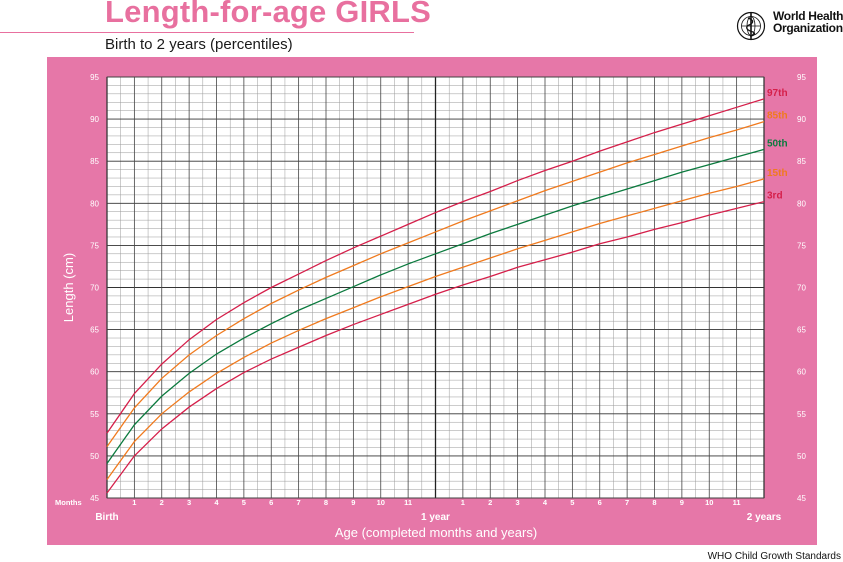  What do you see at coordinates (207, 32) in the screenshot?
I see `title-underline` at bounding box center [207, 32].